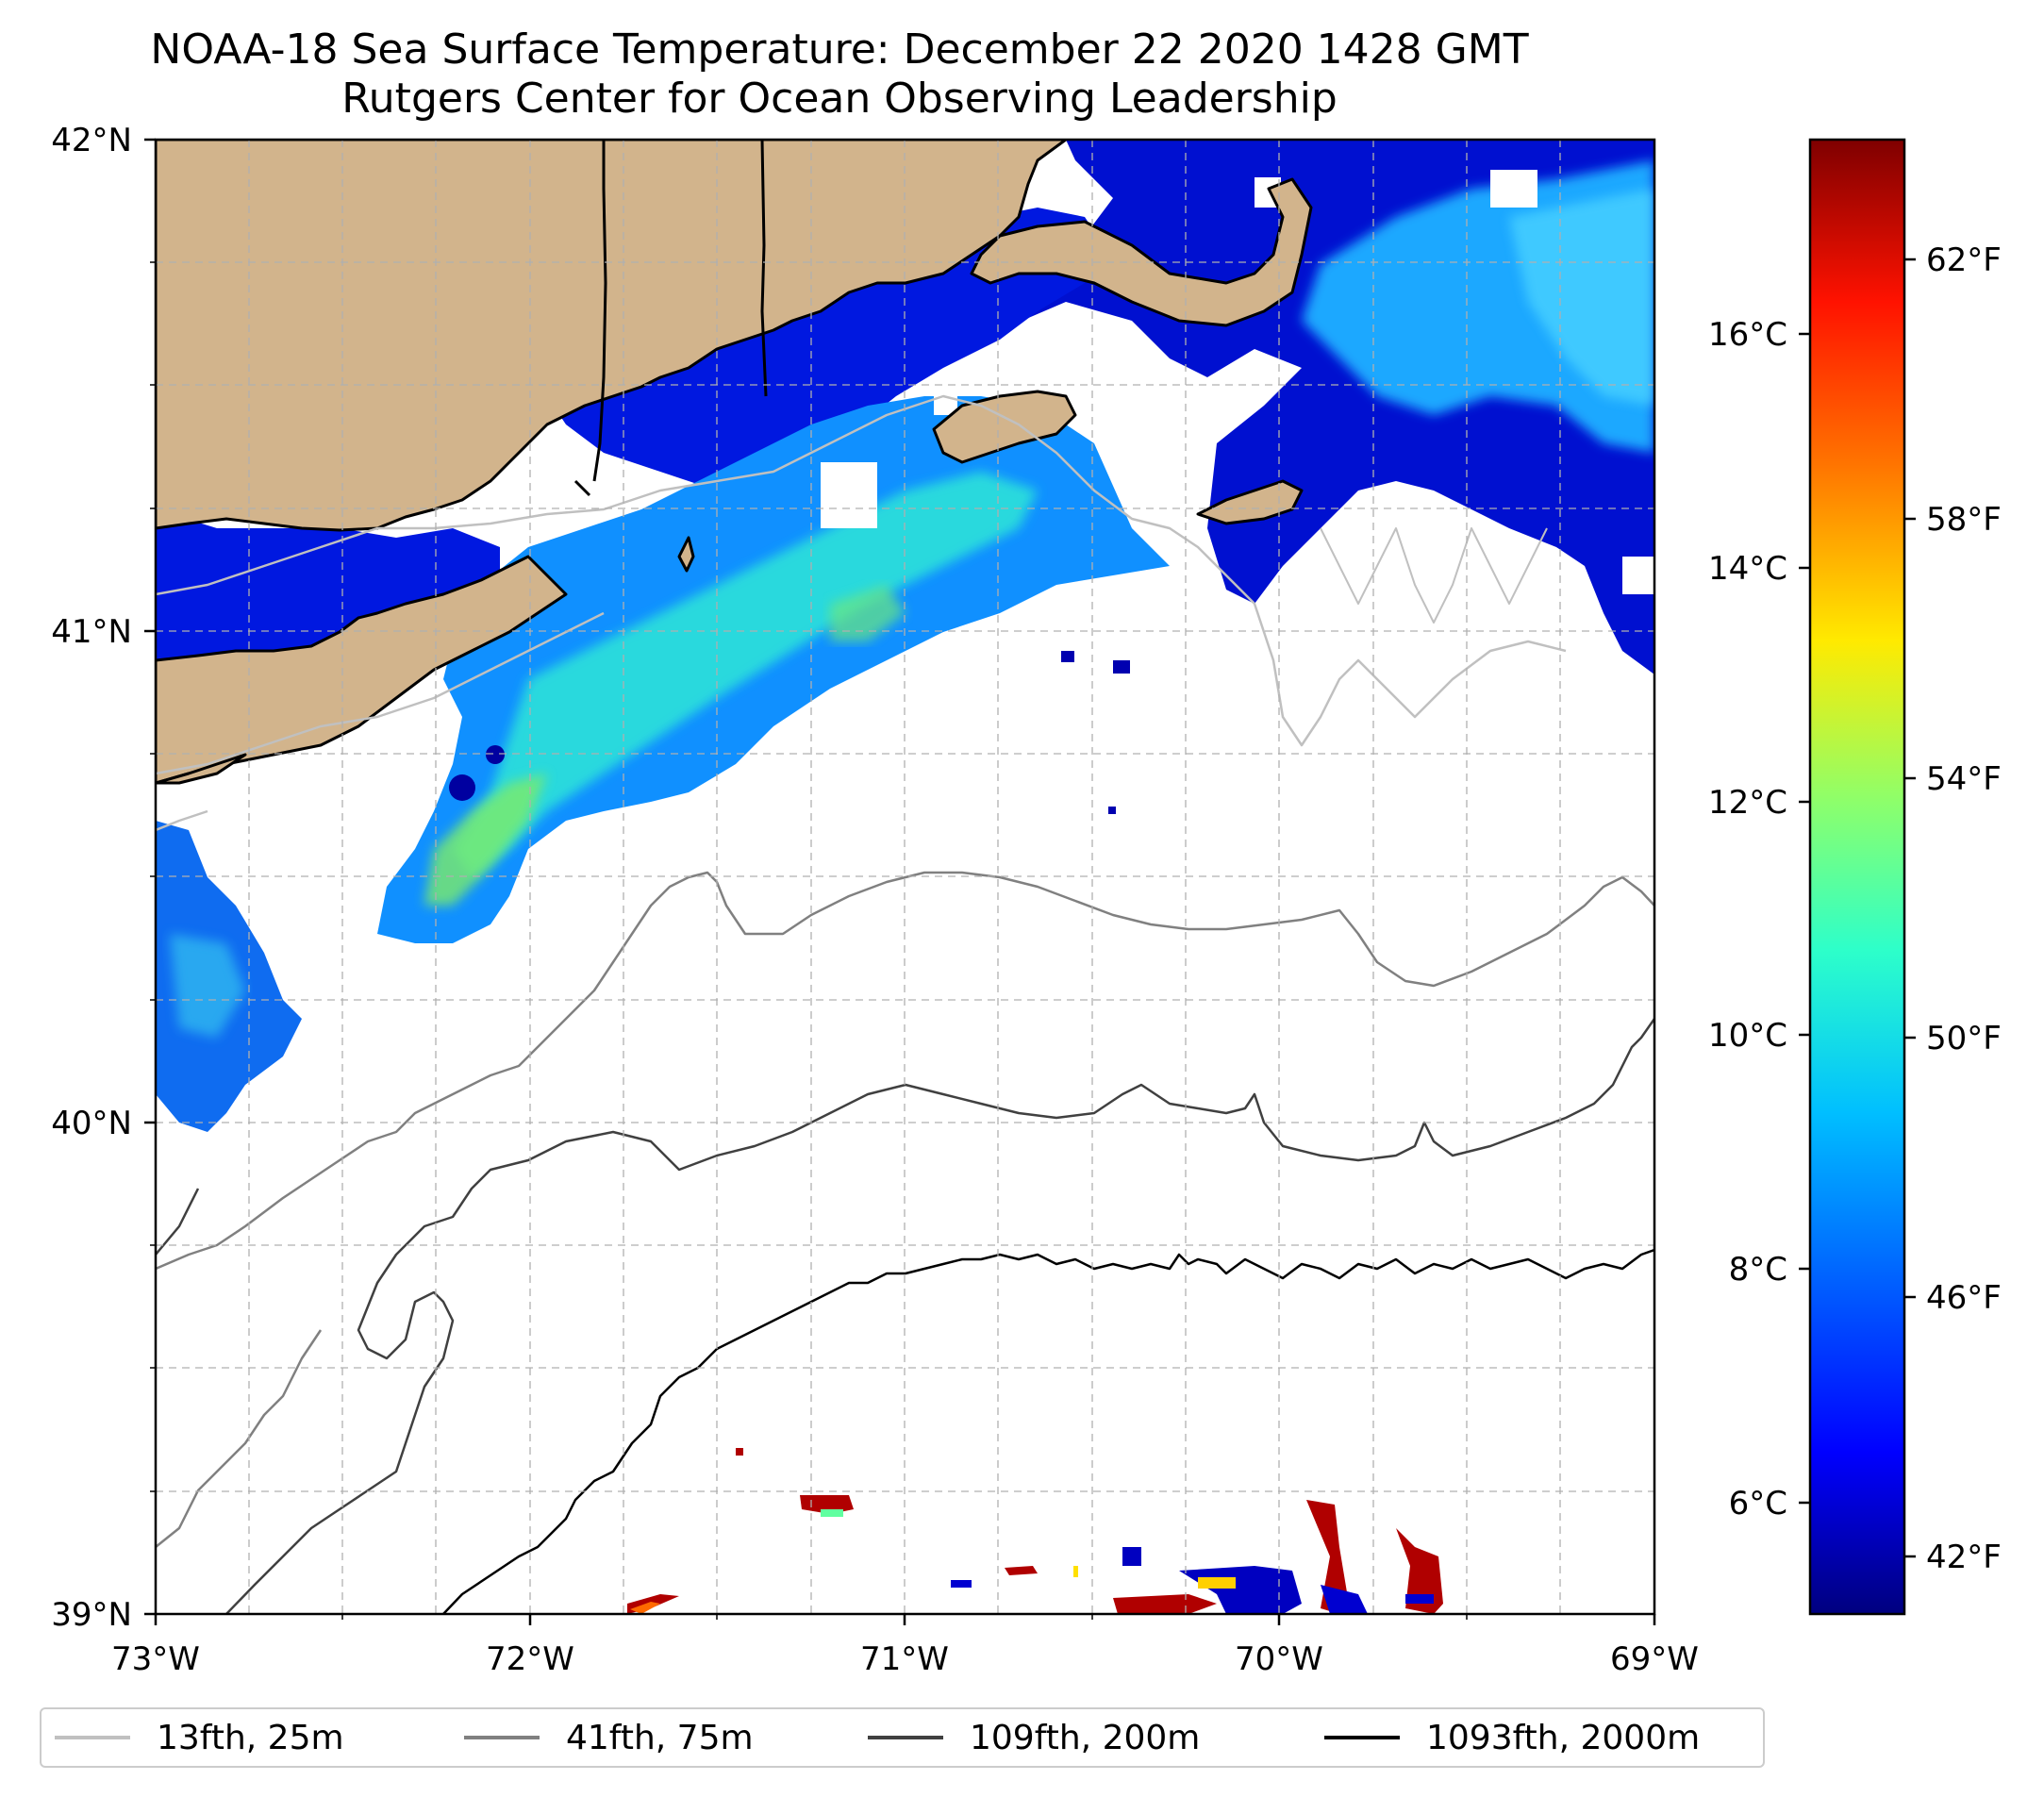  I want to click on legend-item-25m: 13fth, 25m, so click(199, 1737).